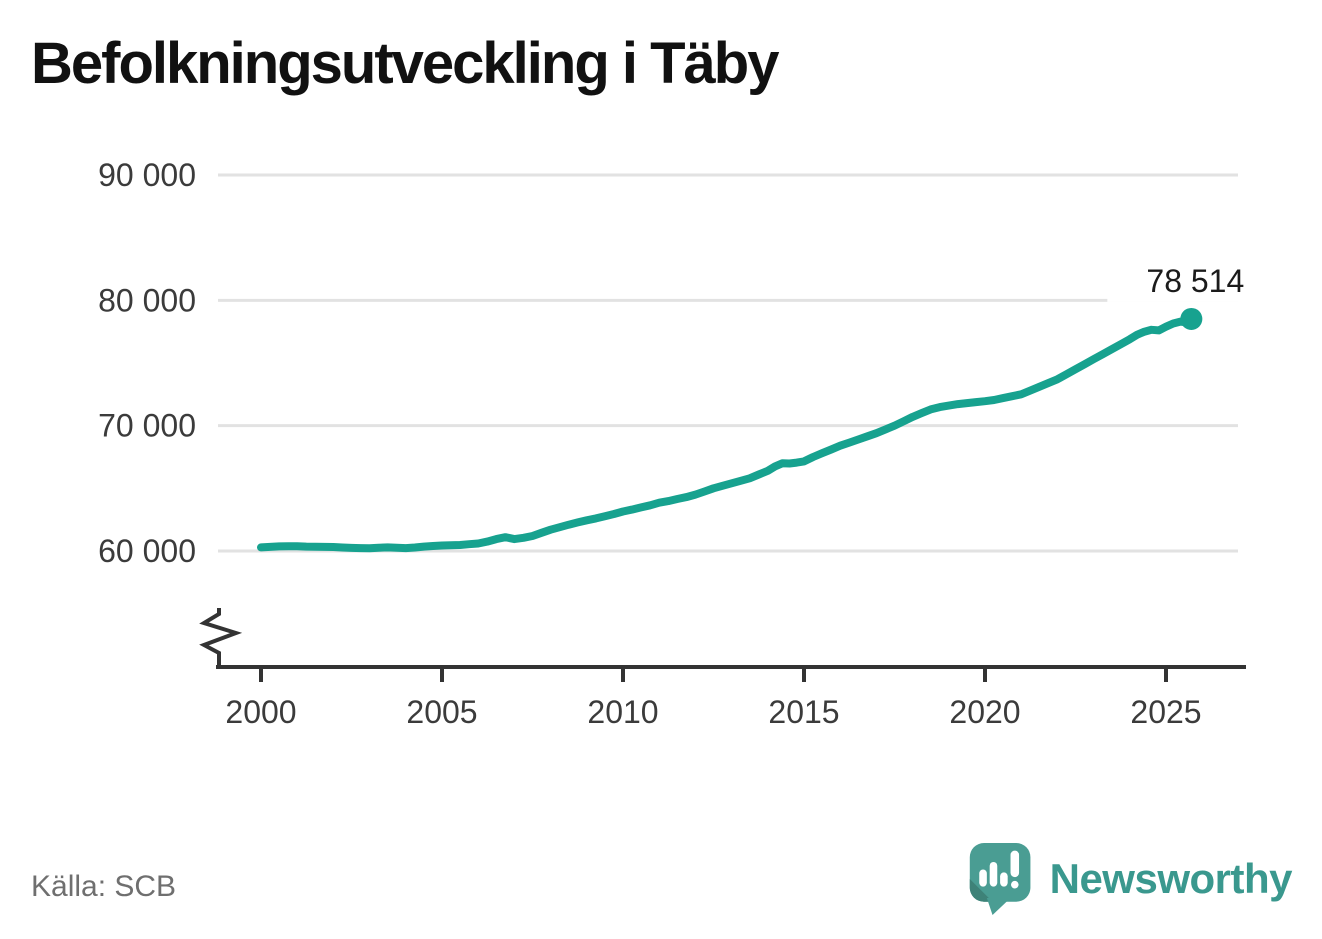 The image size is (1322, 939). I want to click on logo-exclamation-dot, so click(1014, 884).